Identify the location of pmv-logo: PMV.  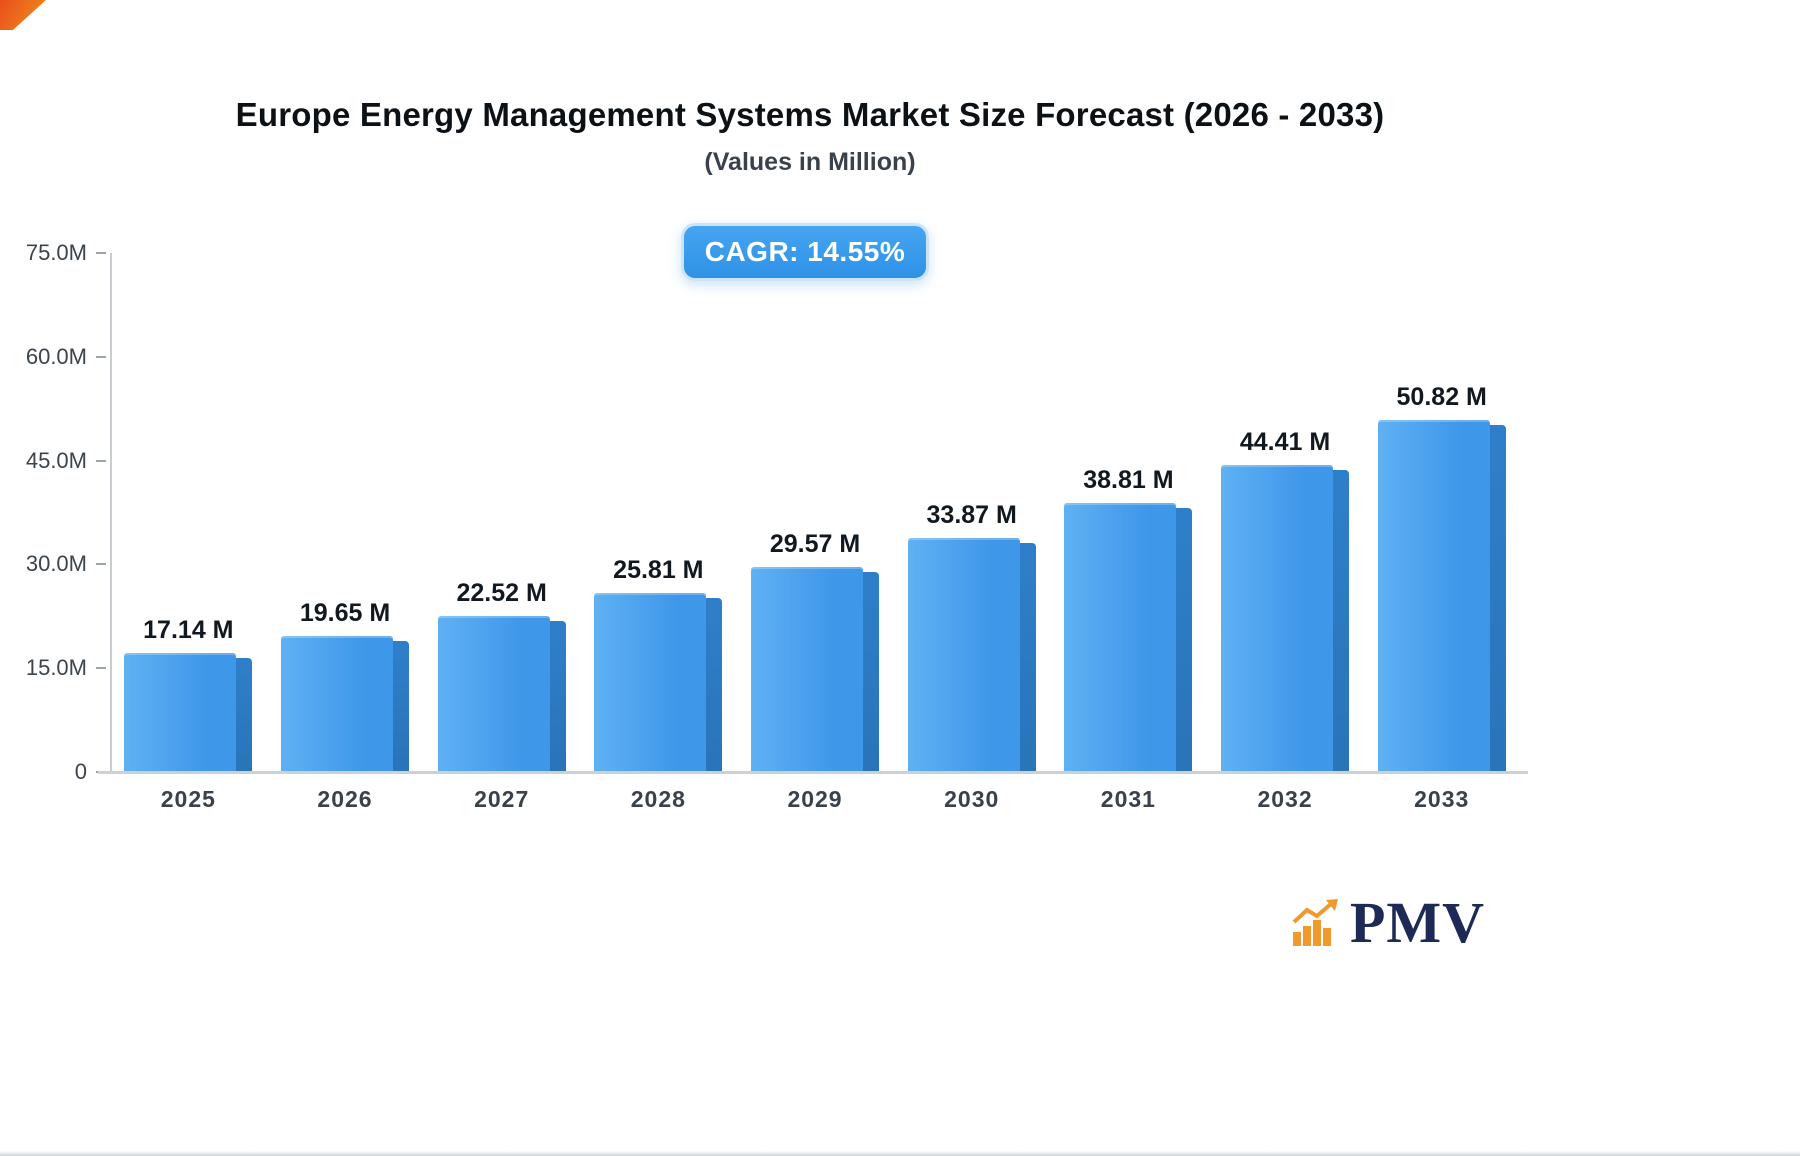
(1386, 923).